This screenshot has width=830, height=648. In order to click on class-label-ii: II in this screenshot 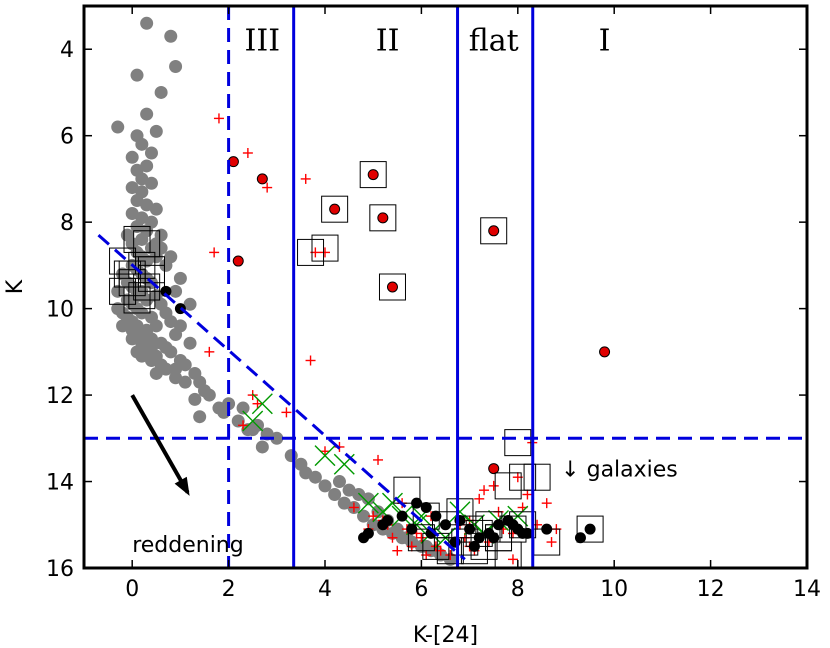, I will do `click(388, 41)`.